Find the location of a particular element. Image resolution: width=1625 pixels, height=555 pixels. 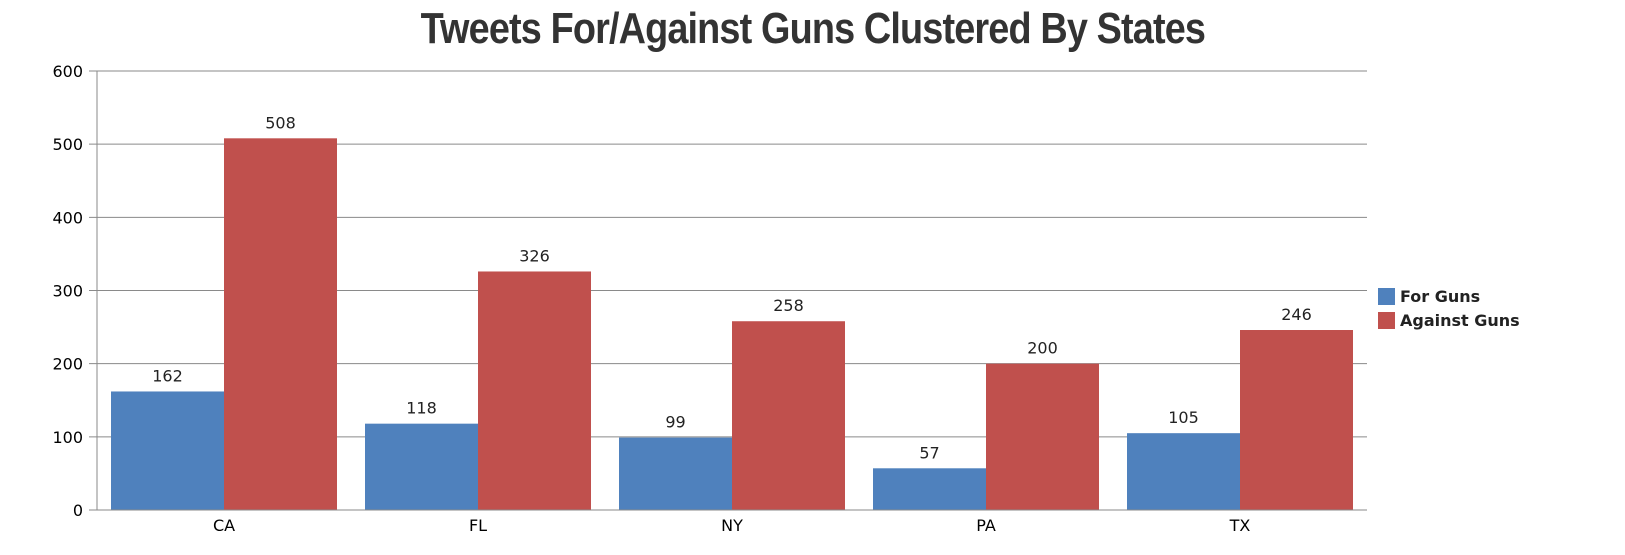

data-label: 258 is located at coordinates (788, 305).